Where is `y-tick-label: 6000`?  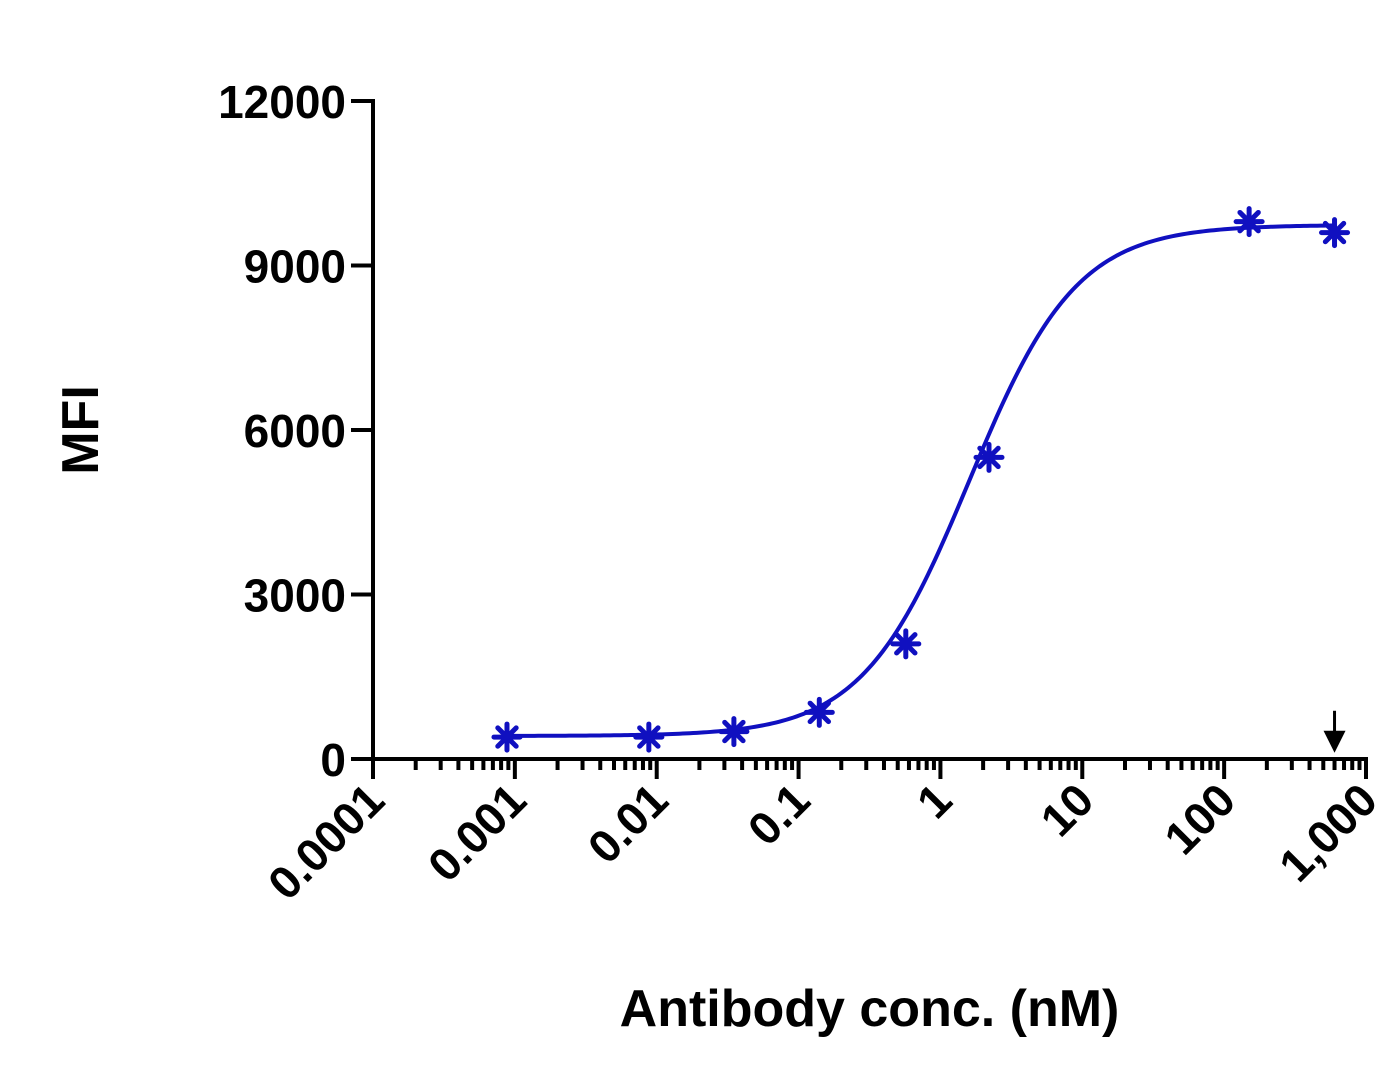
y-tick-label: 6000 is located at coordinates (295, 431).